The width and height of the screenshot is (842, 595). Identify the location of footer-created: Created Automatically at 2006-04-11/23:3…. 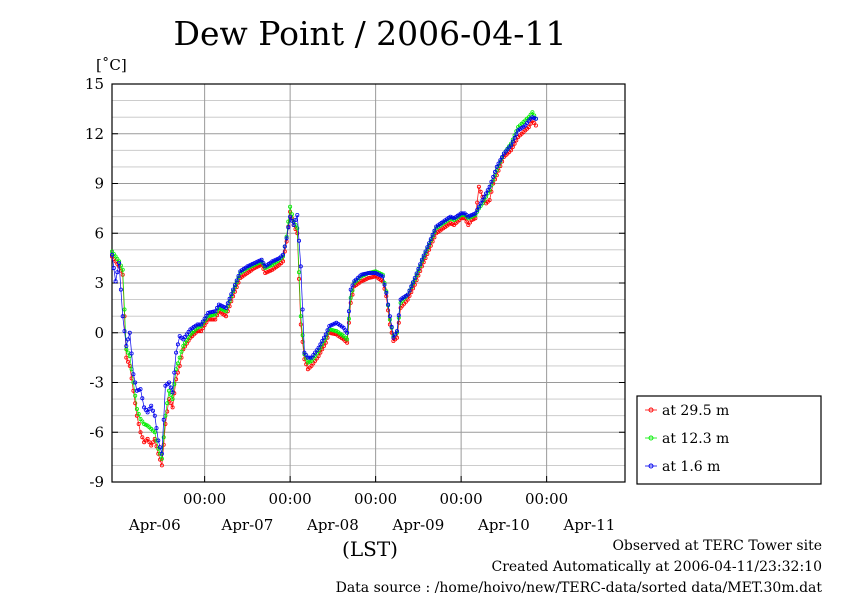
(656, 567).